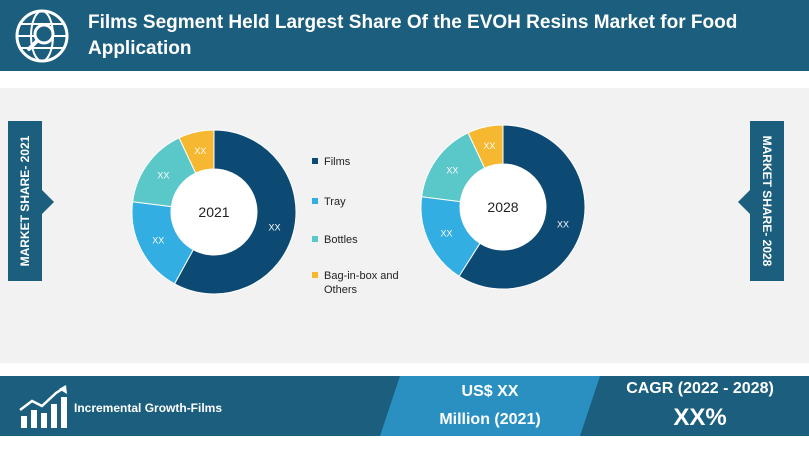 The width and height of the screenshot is (809, 457). I want to click on legend-item-films: Films, so click(367, 162).